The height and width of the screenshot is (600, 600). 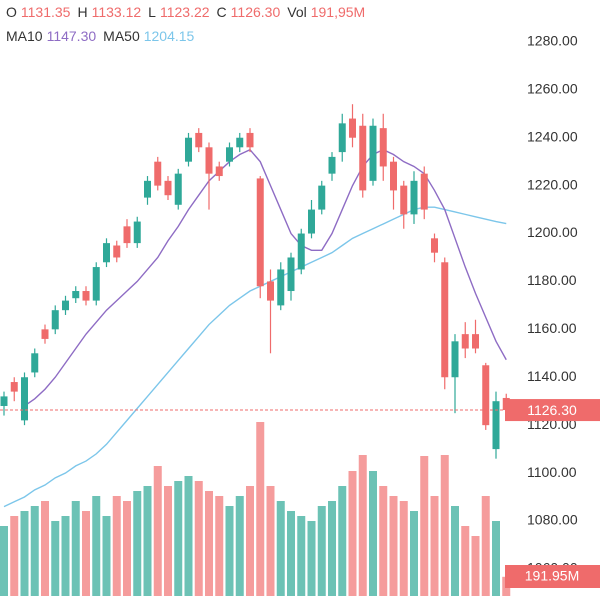 I want to click on last-price-label: 1126.30, so click(x=552, y=410).